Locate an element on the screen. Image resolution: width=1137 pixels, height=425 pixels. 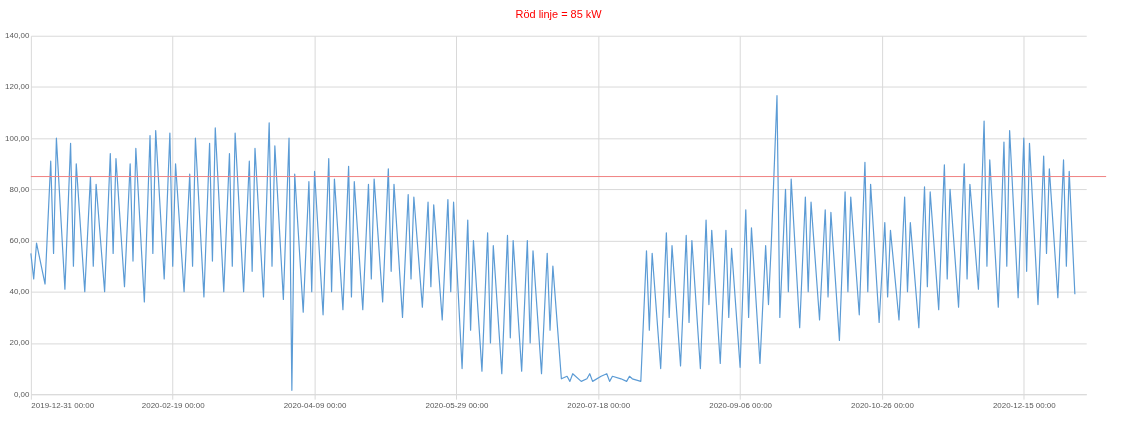
x-tick-label: 2020-05-29 00:00 is located at coordinates (457, 405).